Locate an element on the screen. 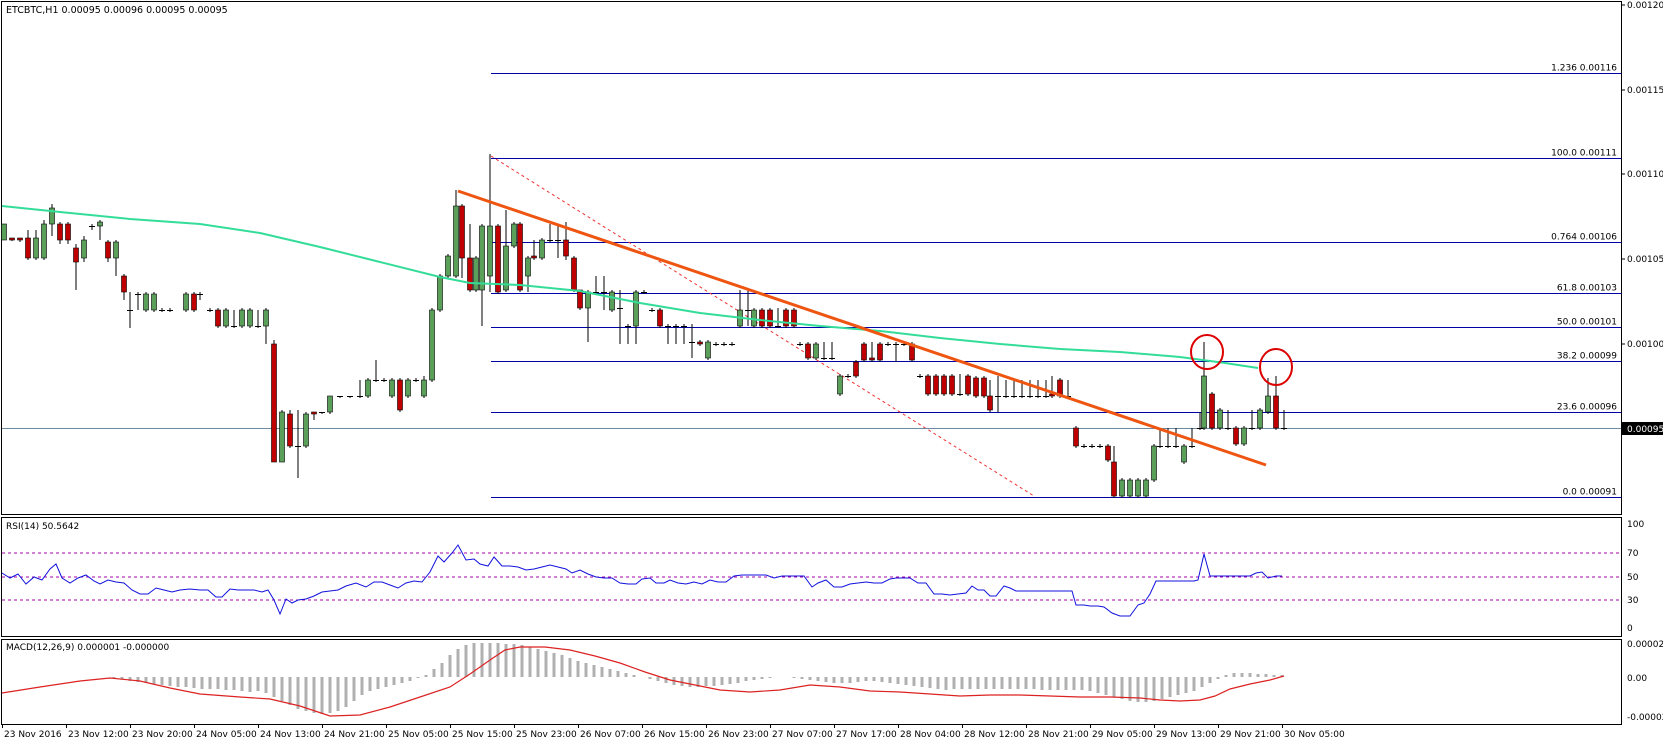  macd-tick-label: 0.00 is located at coordinates (1637, 679).